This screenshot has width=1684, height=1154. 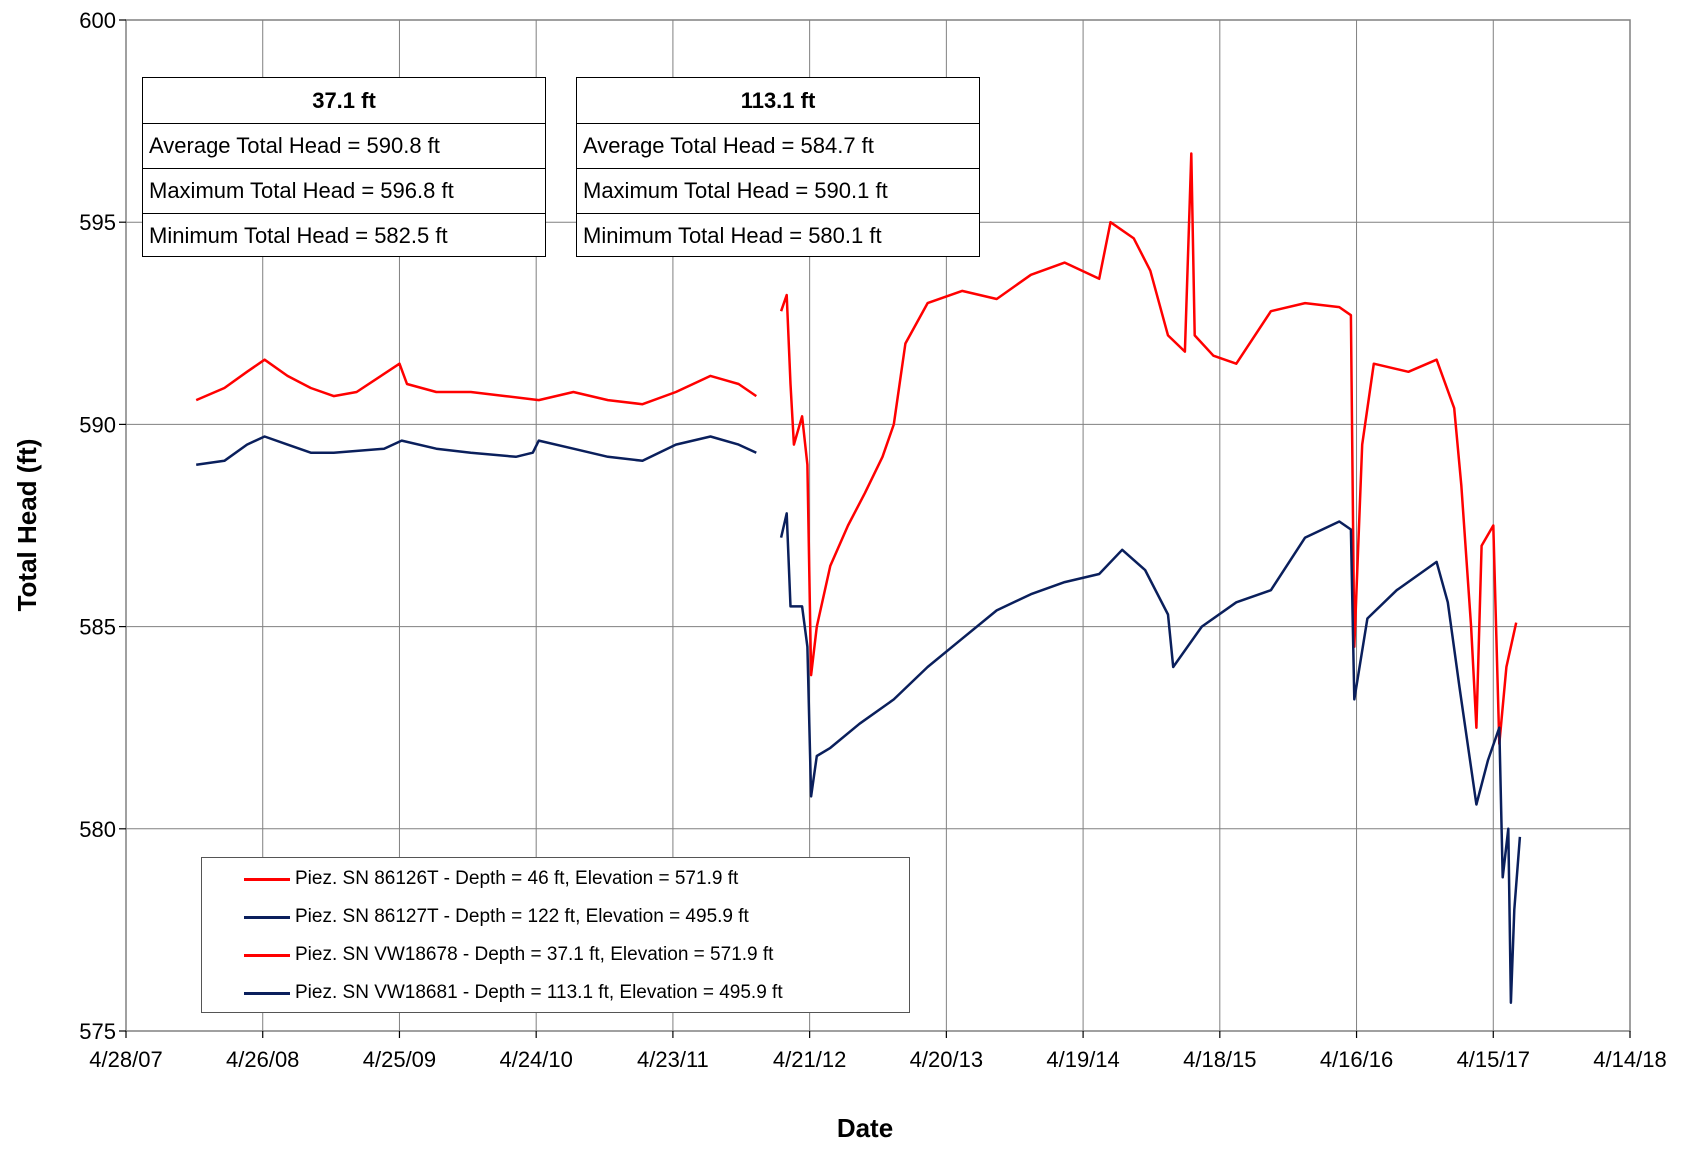 I want to click on x-axis-title: Date, so click(x=865, y=1128).